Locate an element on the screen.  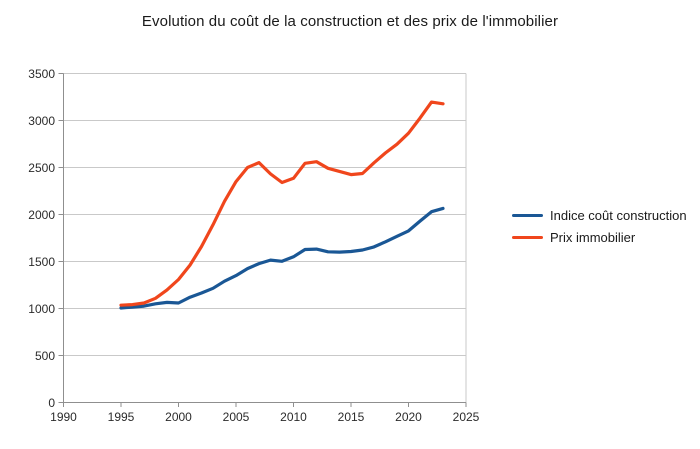
y-tick-label-1000: 1000 is located at coordinates (41, 309).